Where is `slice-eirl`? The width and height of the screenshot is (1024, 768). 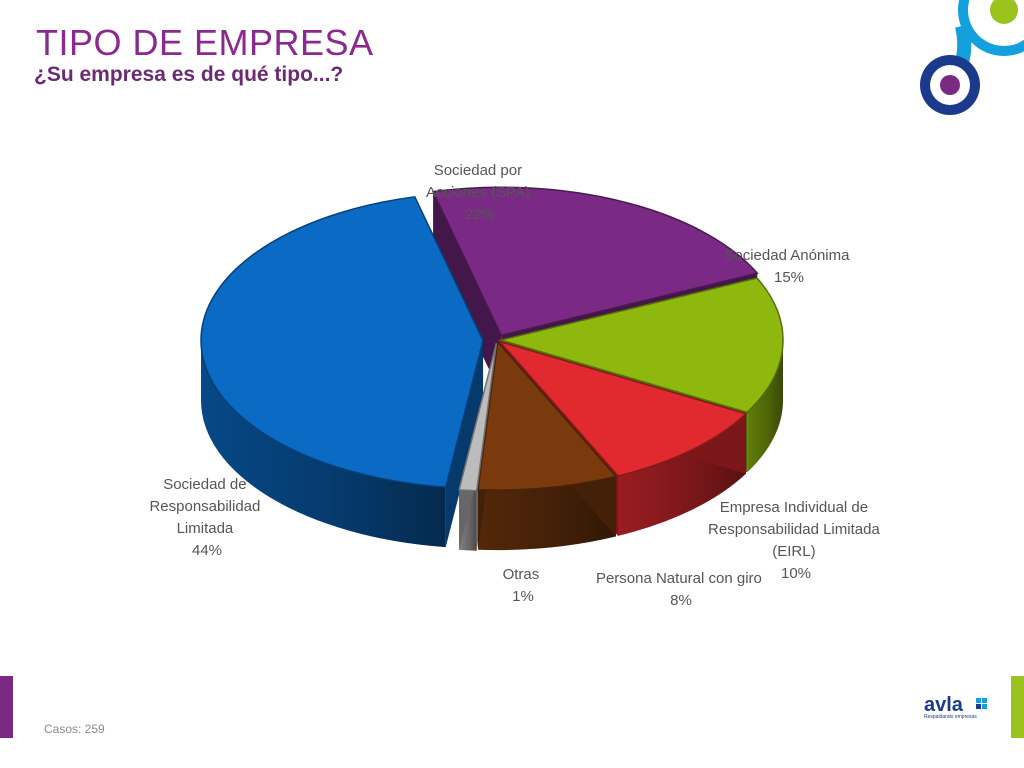 slice-eirl is located at coordinates (622, 408).